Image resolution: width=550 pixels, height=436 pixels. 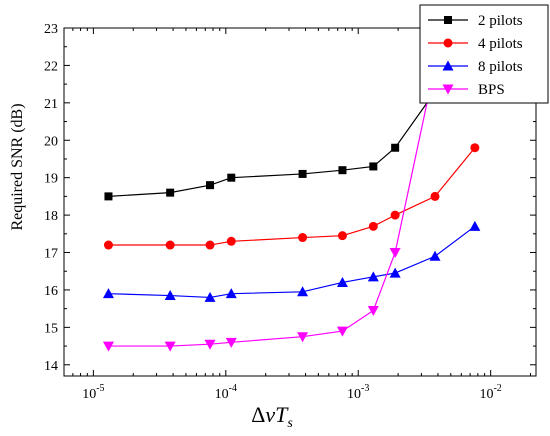 I want to click on legend-item: 4 pilots, so click(x=475, y=44).